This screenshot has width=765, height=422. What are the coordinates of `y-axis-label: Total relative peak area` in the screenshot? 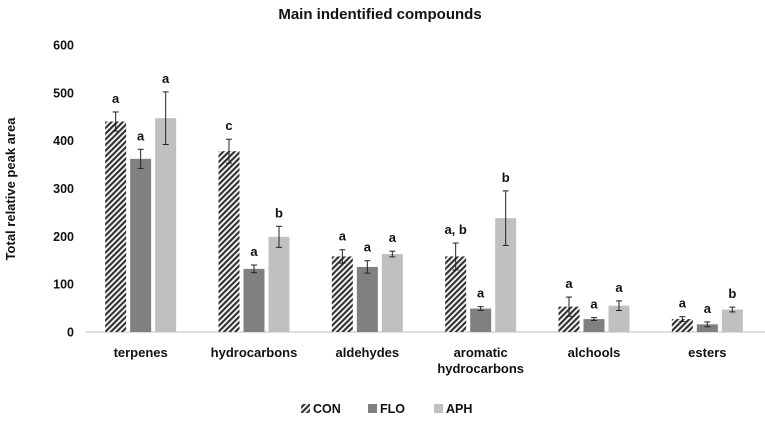 It's located at (10, 189).